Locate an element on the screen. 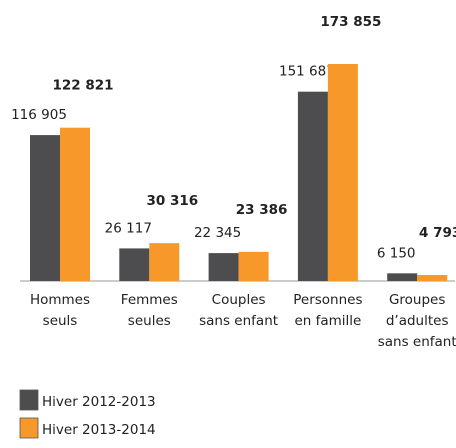 The width and height of the screenshot is (456, 448). data-label: 23 386 is located at coordinates (262, 210).